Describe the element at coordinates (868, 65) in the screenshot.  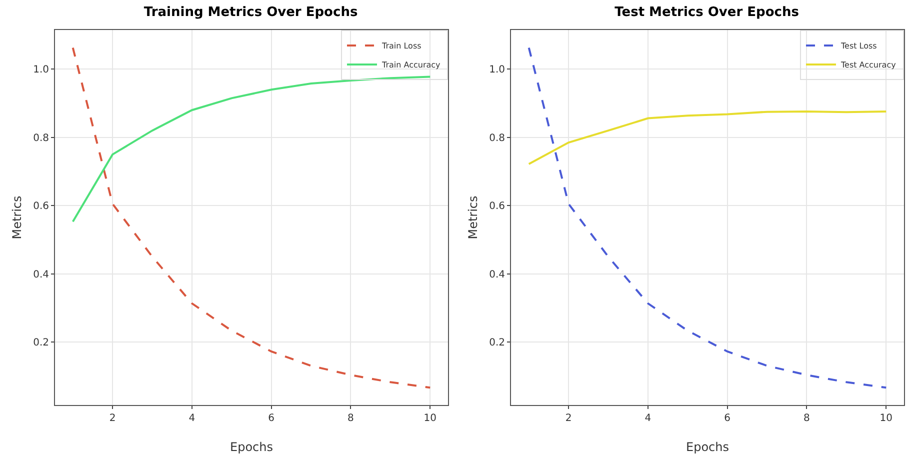
I see `legend-label: Test Accuracy` at that location.